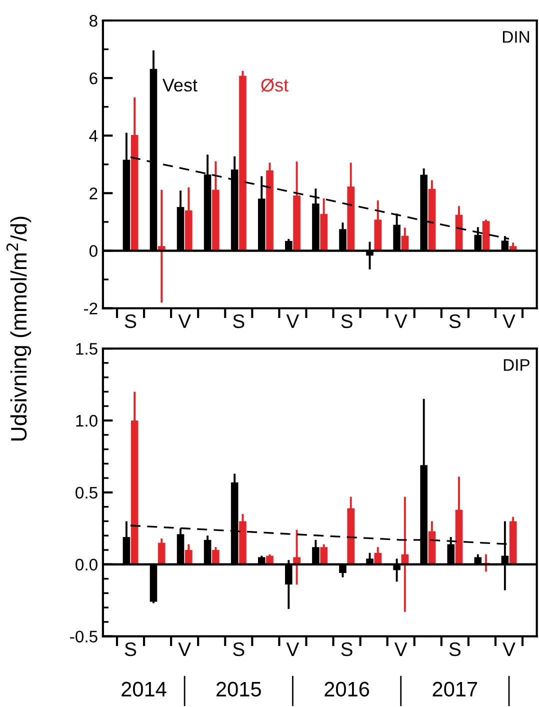 This screenshot has width=539, height=707. I want to click on chart-title: DIP, so click(517, 365).